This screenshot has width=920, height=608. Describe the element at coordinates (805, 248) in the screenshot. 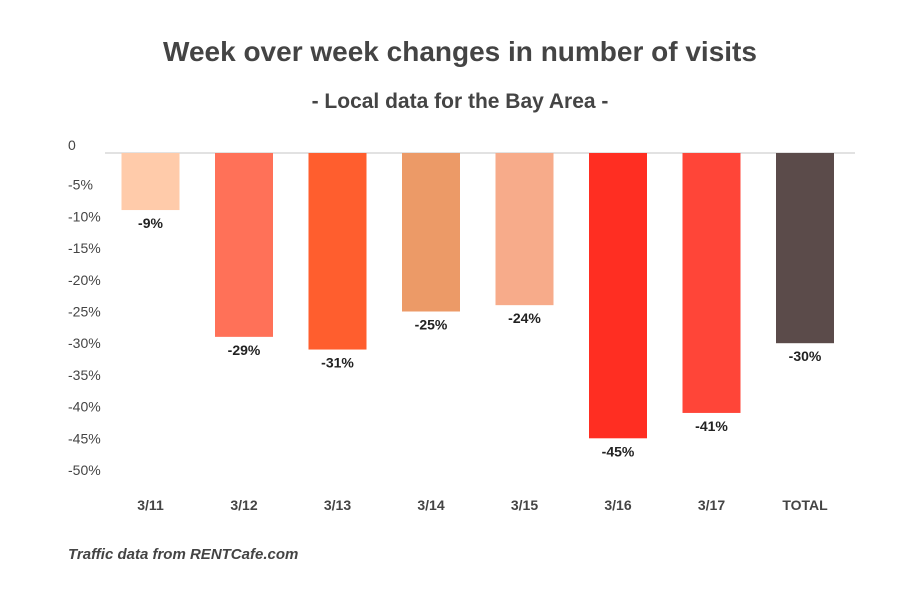

I see `bar-total` at that location.